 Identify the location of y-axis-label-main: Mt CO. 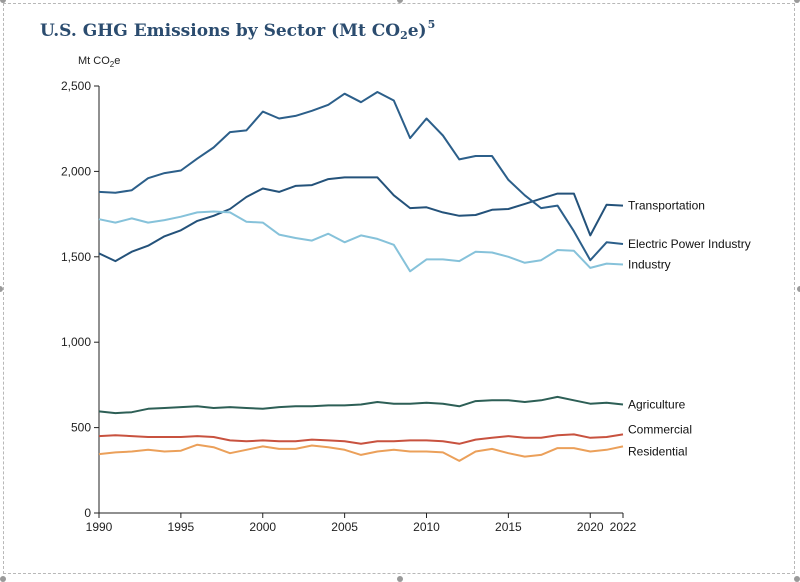
(94, 61).